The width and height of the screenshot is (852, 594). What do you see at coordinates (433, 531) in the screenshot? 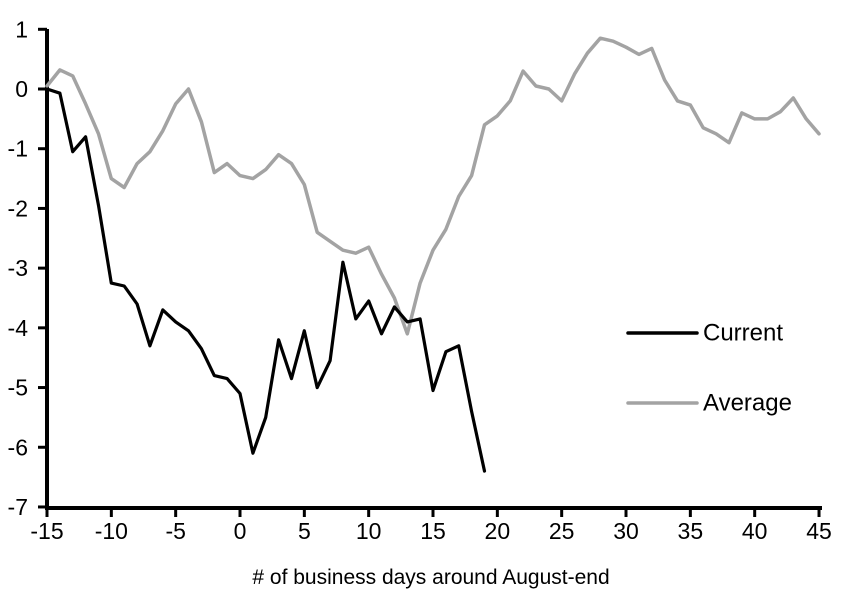
I see `x-tick-label: 15` at bounding box center [433, 531].